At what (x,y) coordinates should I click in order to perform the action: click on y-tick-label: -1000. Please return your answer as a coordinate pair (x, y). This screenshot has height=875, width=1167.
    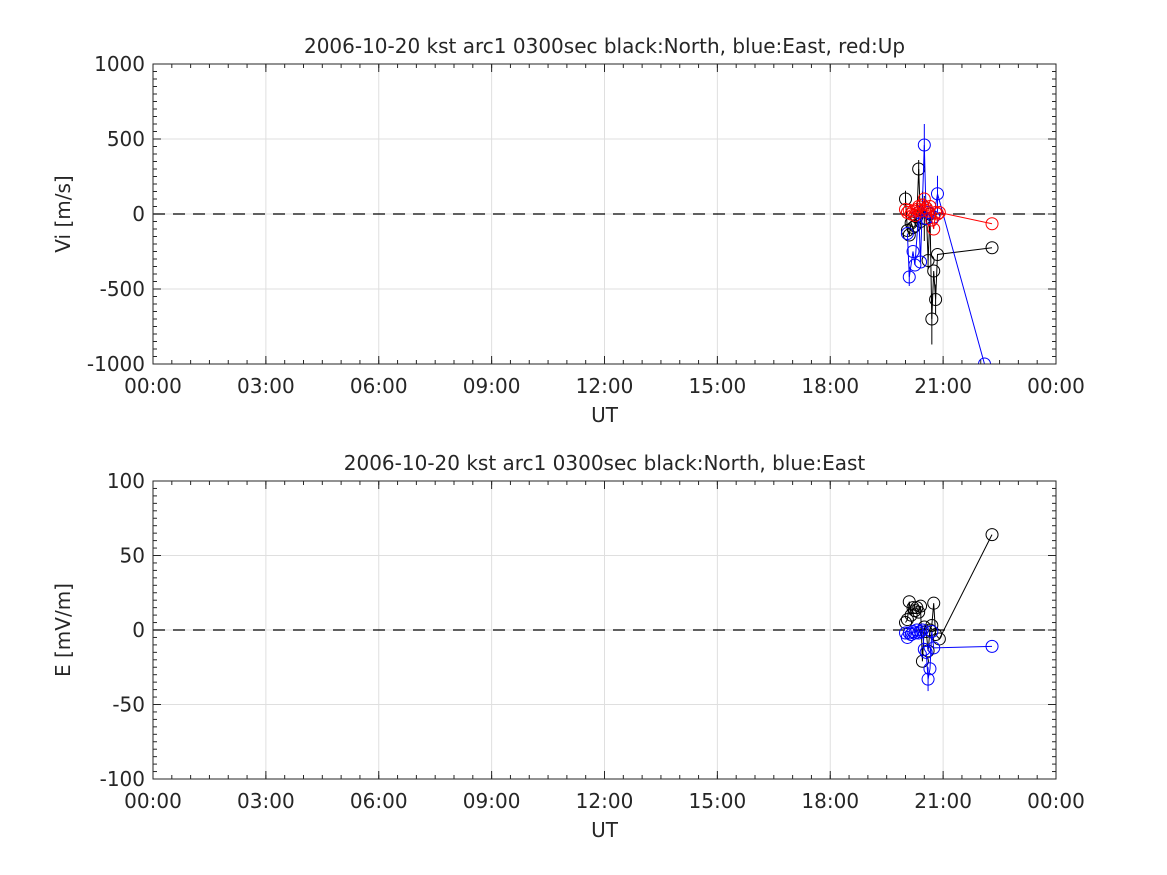
    Looking at the image, I should click on (116, 364).